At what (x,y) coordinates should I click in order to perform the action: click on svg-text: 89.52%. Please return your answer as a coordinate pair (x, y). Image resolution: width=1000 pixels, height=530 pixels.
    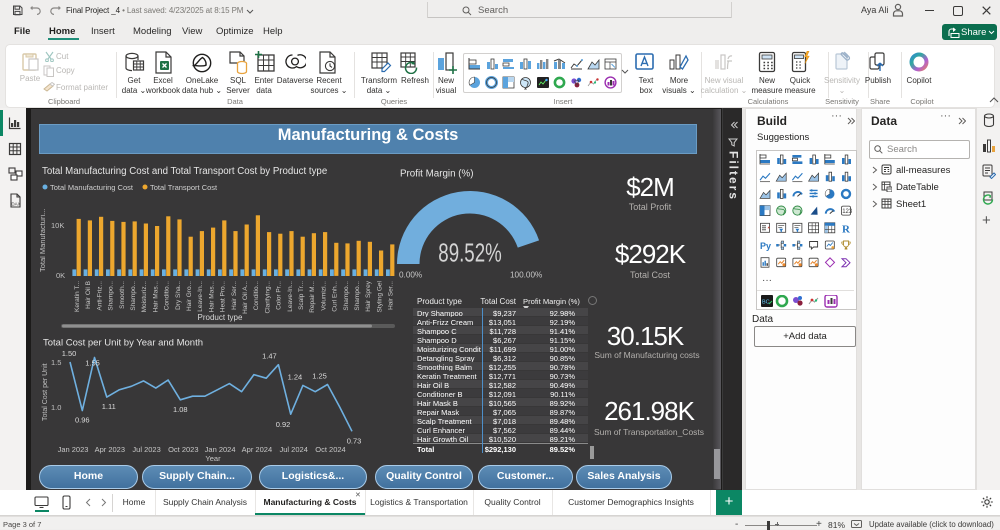
    Looking at the image, I should click on (469, 252).